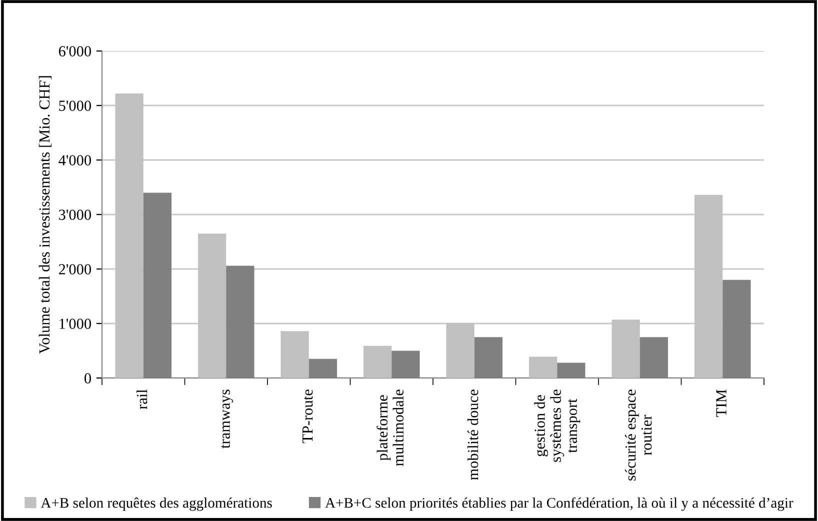 The height and width of the screenshot is (521, 818). Describe the element at coordinates (75, 323) in the screenshot. I see `y-tick-label: 1'000` at that location.